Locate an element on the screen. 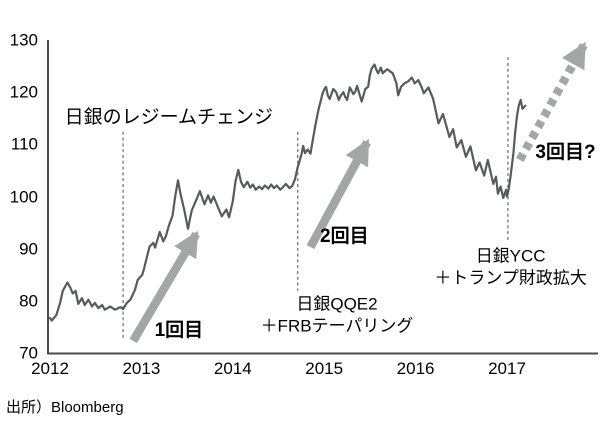 The image size is (600, 426). x-tick-label-2016: 2016 is located at coordinates (415, 368).